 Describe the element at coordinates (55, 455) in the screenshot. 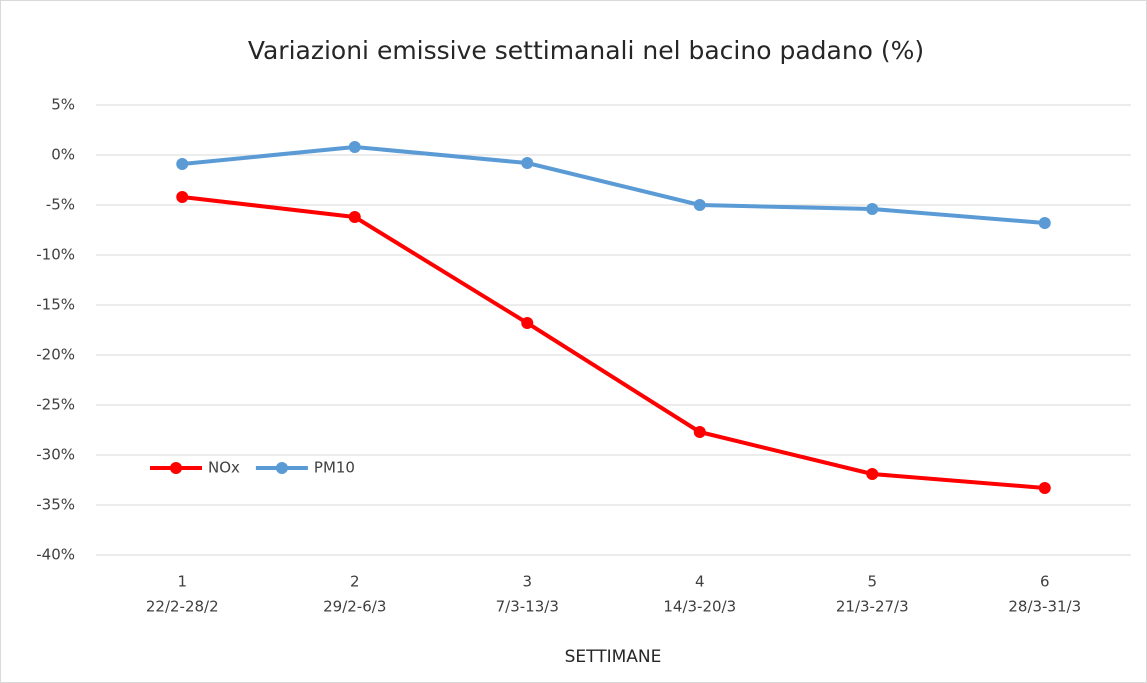

I see `y-tick-label: -30%` at that location.